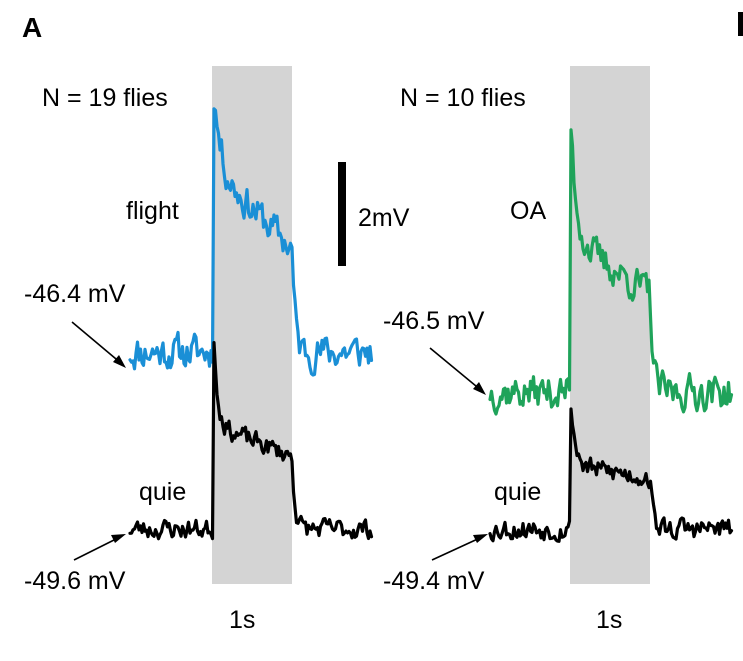  I want to click on stimulus-bar-right, so click(610, 325).